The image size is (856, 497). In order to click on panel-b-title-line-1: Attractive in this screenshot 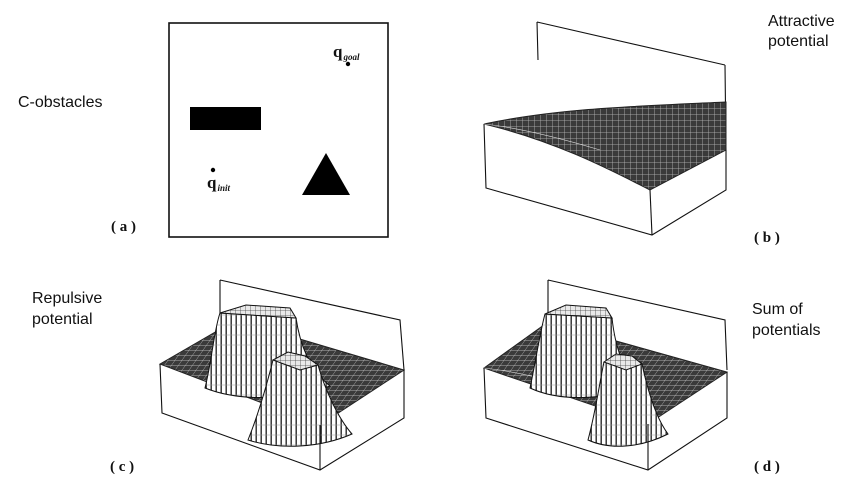, I will do `click(801, 21)`.